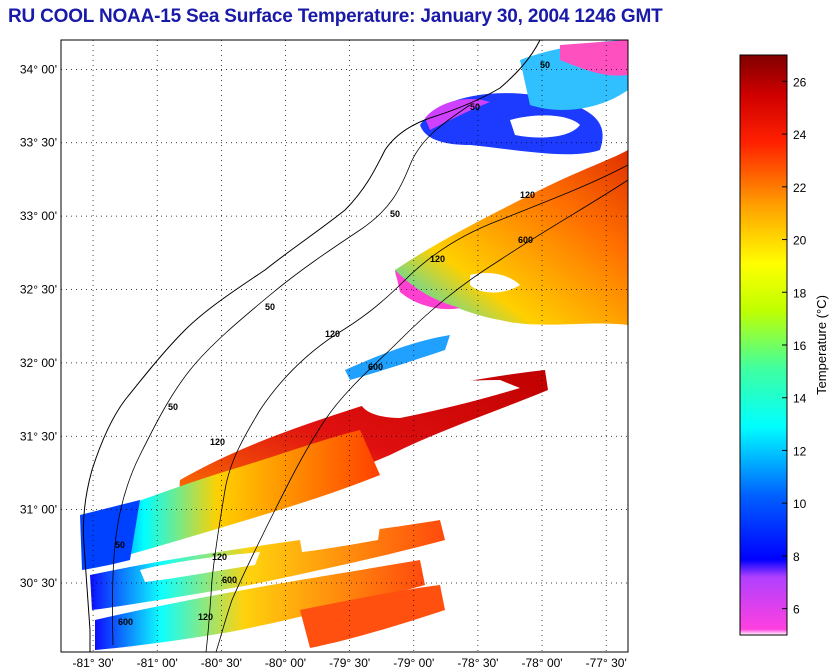 The image size is (832, 672). What do you see at coordinates (38, 69) in the screenshot?
I see `lat-tick-label: 34° 00'` at bounding box center [38, 69].